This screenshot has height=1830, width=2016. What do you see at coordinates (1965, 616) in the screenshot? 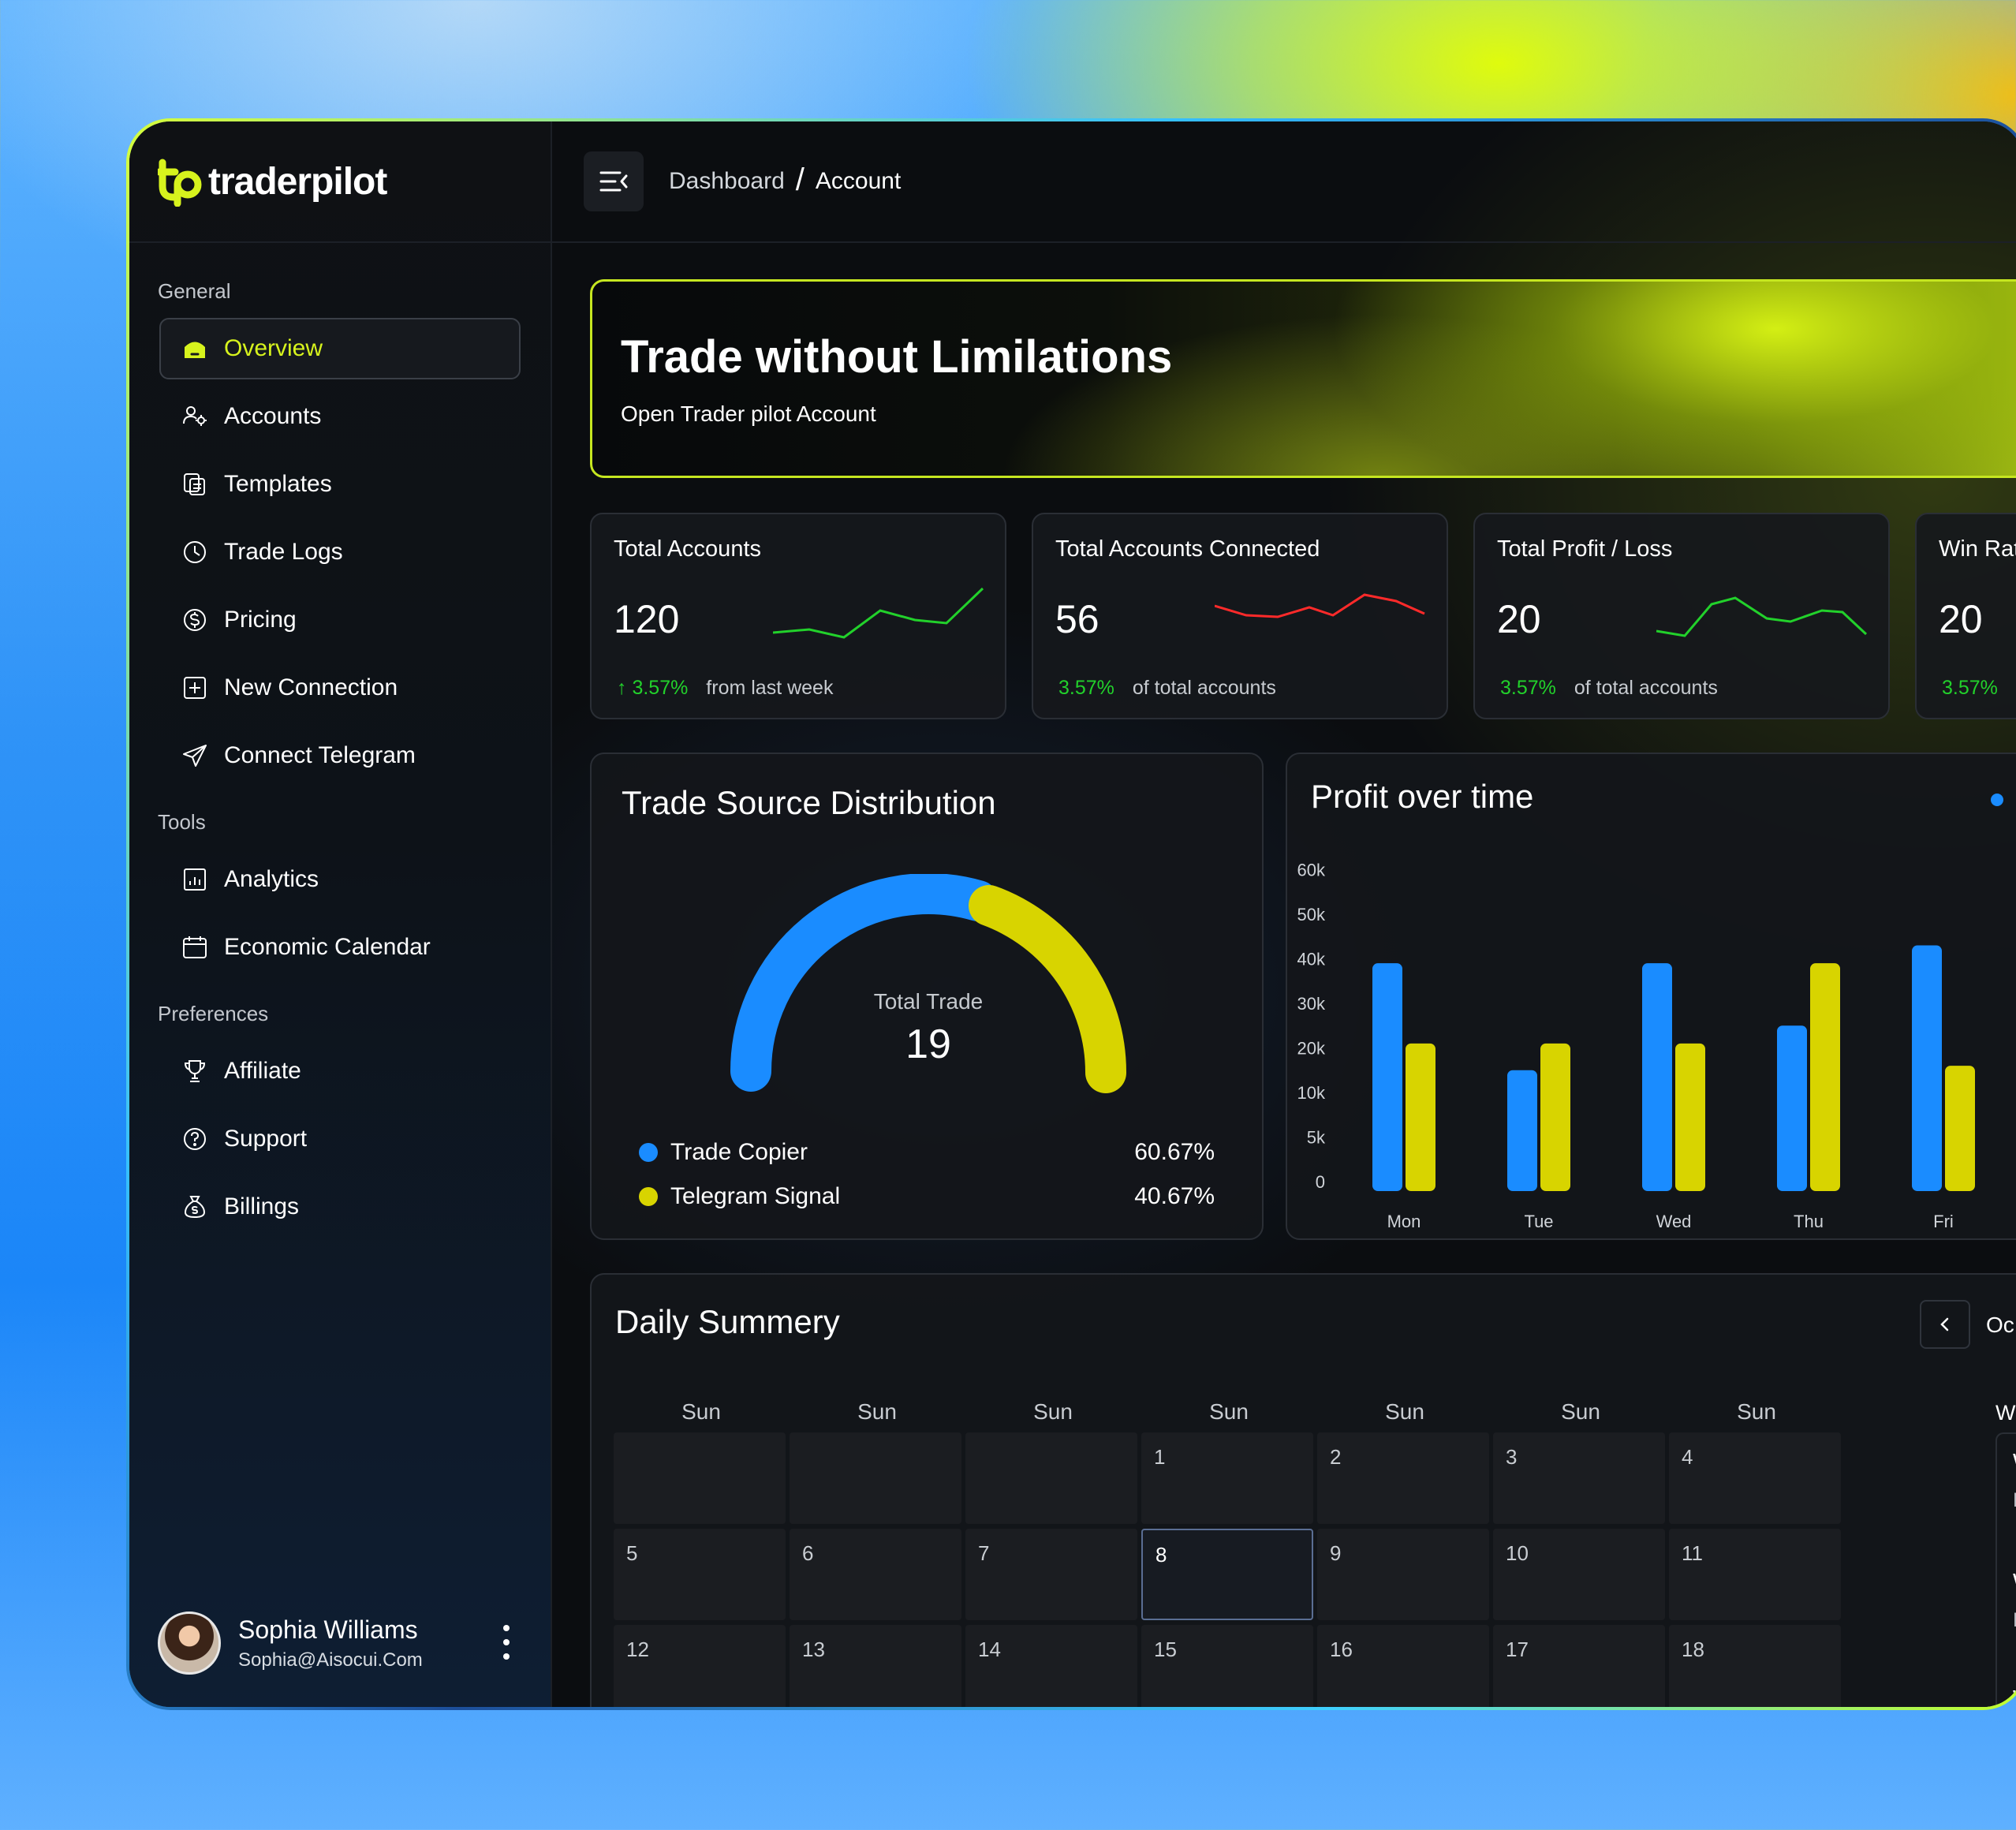
I see `stat-card-win-rate: Win Rat 20 3.57%` at bounding box center [1965, 616].